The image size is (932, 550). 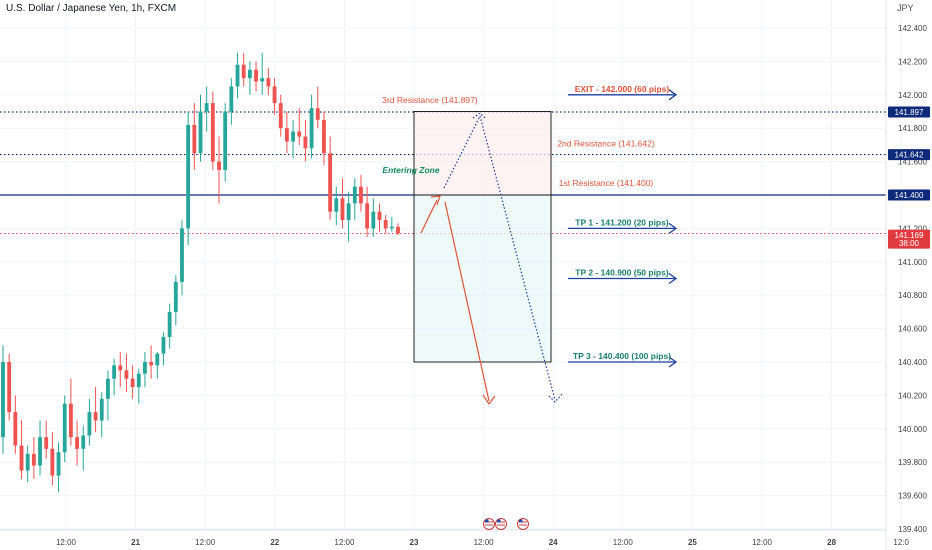 I want to click on y-tick-label: 139.800, so click(x=912, y=462).